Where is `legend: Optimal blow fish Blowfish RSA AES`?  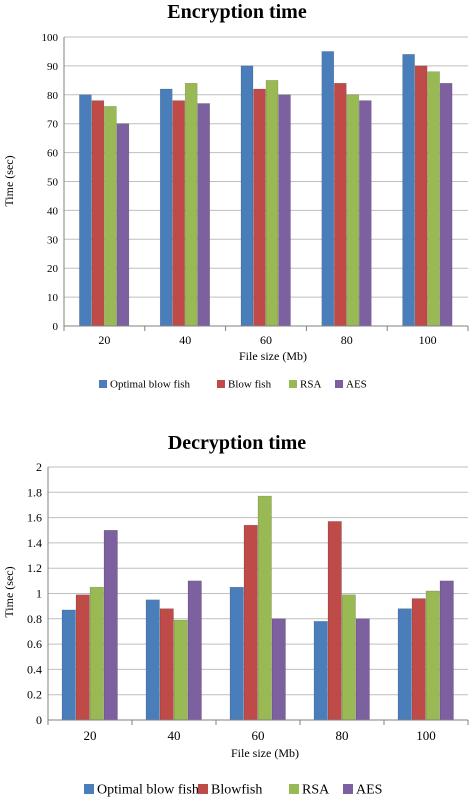 legend: Optimal blow fish Blowfish RSA AES is located at coordinates (233, 790).